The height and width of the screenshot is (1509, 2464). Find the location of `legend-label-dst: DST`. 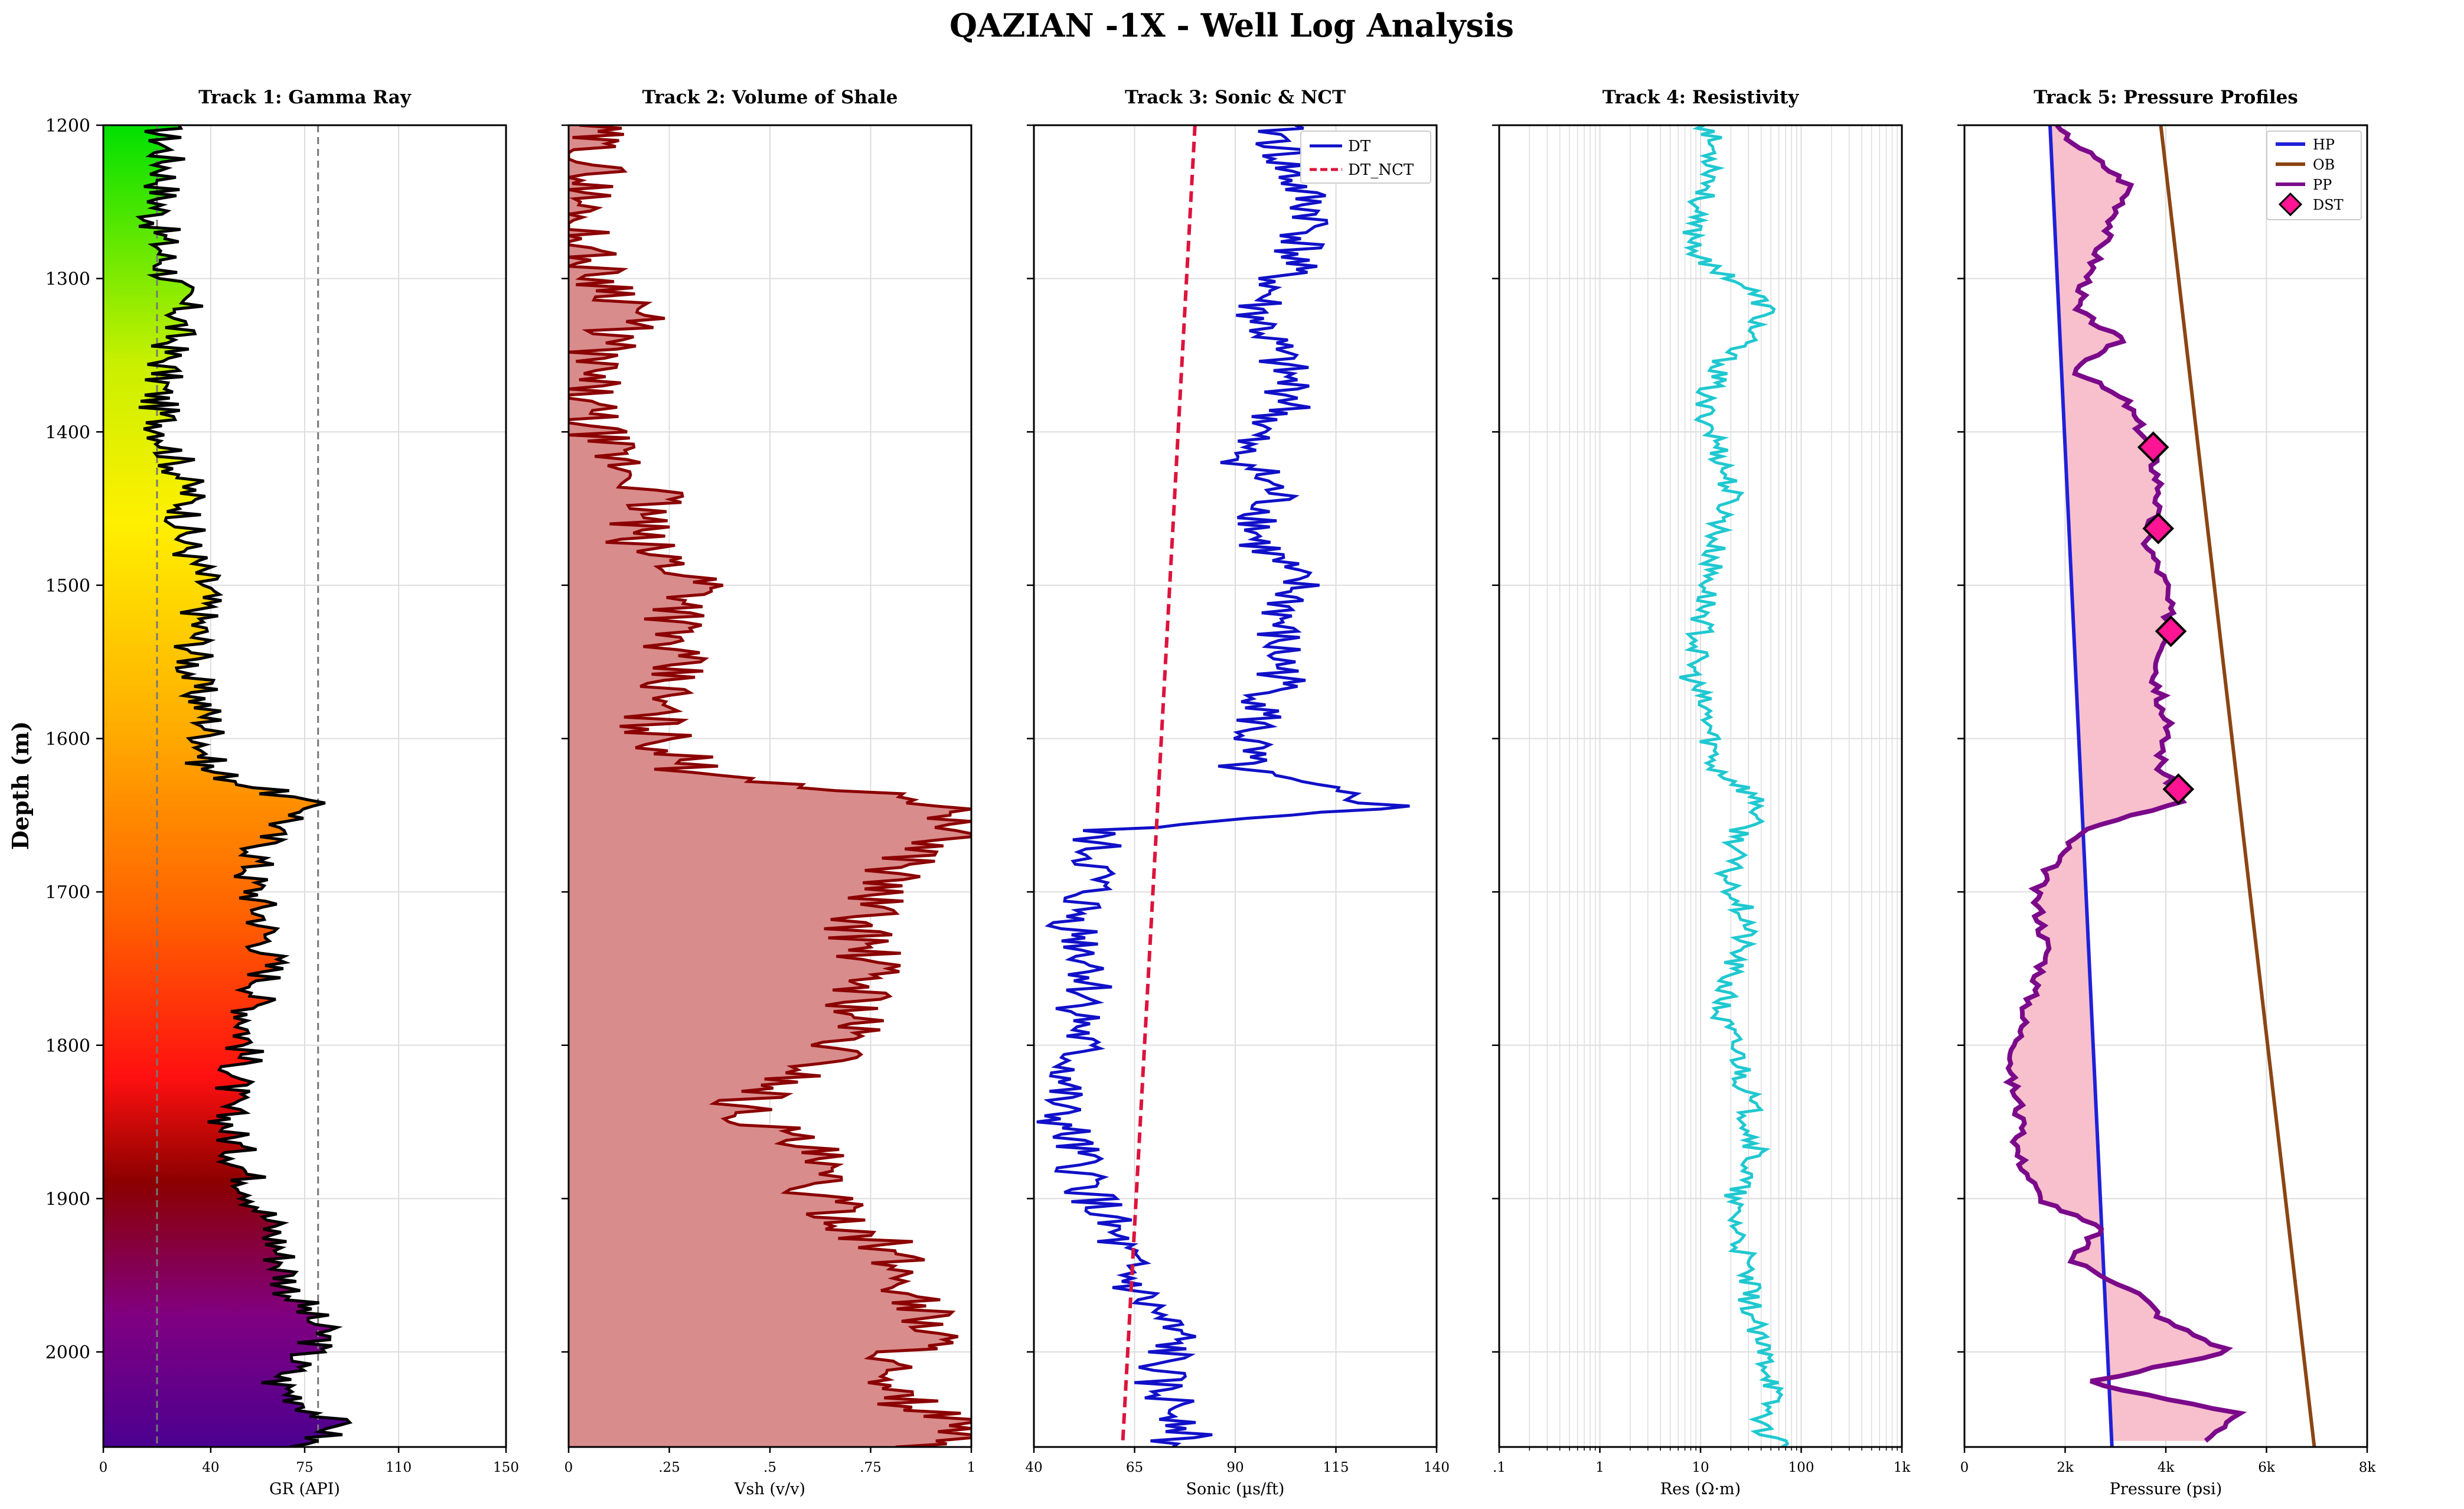

legend-label-dst: DST is located at coordinates (2328, 205).